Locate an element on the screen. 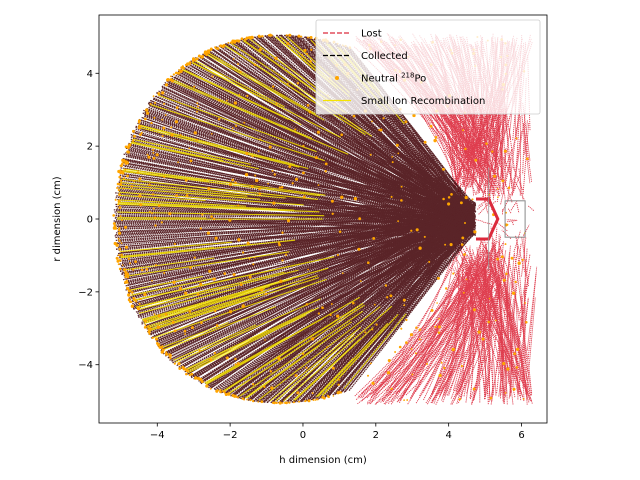 The image size is (640, 480). y-axis-ticks: −4 −2 0 2 4 is located at coordinates (88, 220).